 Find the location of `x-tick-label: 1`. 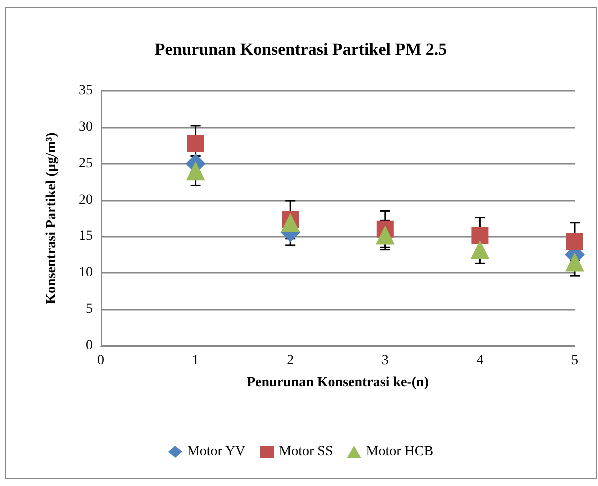

x-tick-label: 1 is located at coordinates (196, 361).